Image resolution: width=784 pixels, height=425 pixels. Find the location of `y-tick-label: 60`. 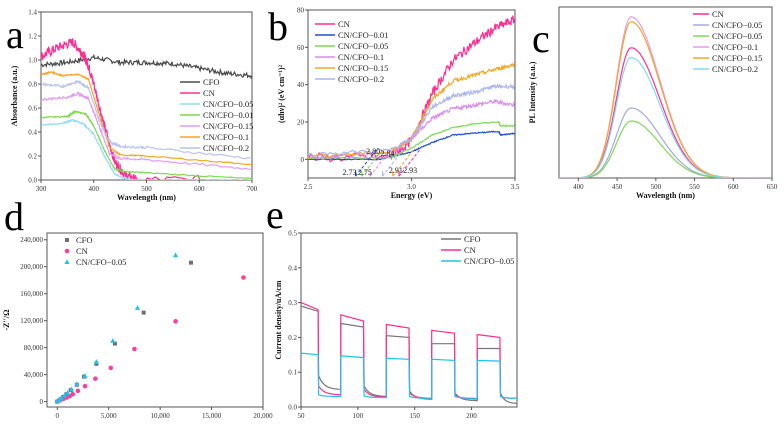

y-tick-label: 60 is located at coordinates (301, 48).